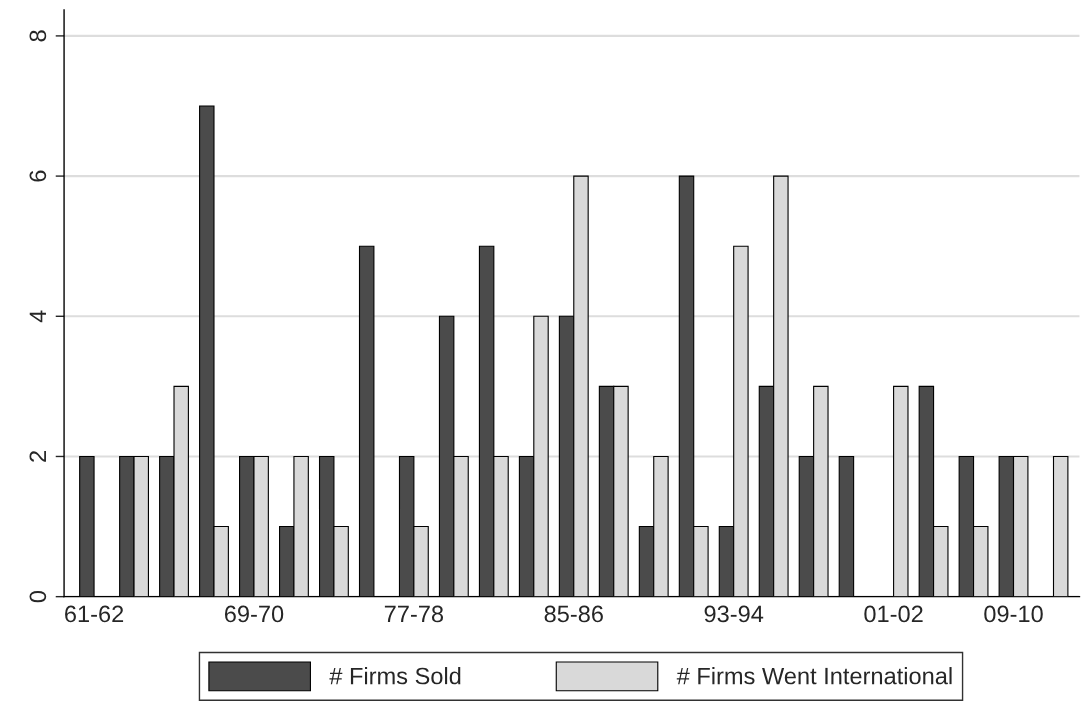 This screenshot has height=712, width=1086. Describe the element at coordinates (573, 614) in the screenshot. I see `x-tick-label: 85-86` at that location.